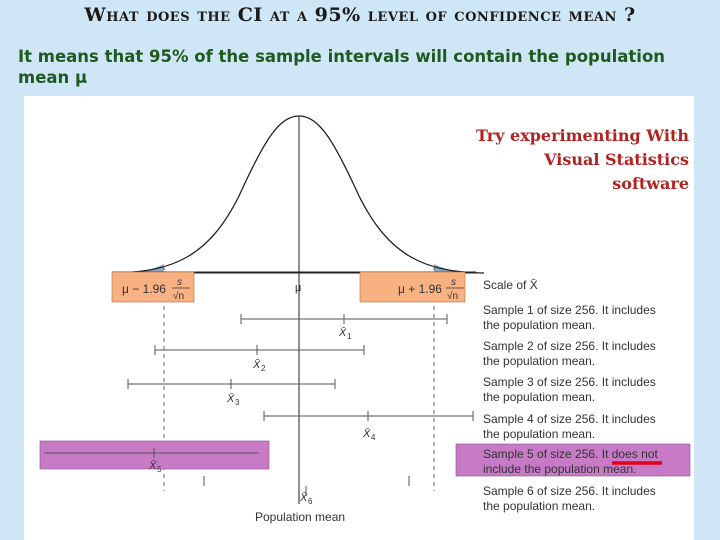 The image size is (720, 540). Describe the element at coordinates (570, 454) in the screenshot. I see `sample-5-line1: Sample 5 of size 256. It does not` at that location.